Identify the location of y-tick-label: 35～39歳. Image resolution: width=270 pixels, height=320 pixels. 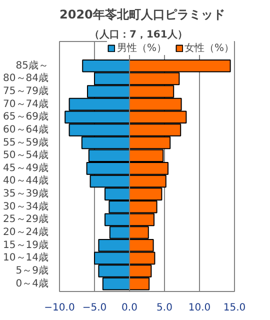
(26, 194).